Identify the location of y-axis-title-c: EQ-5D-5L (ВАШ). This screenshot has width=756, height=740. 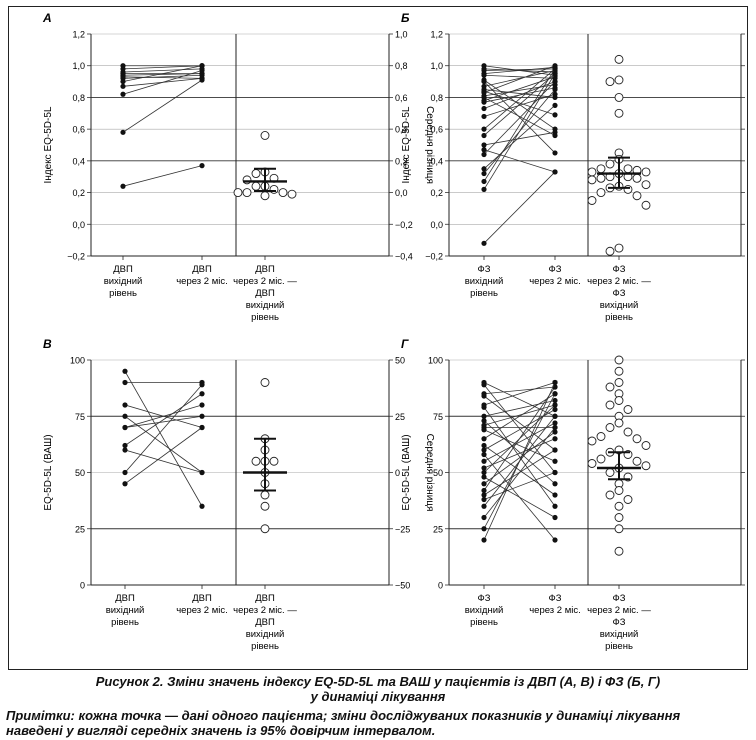
(48, 472).